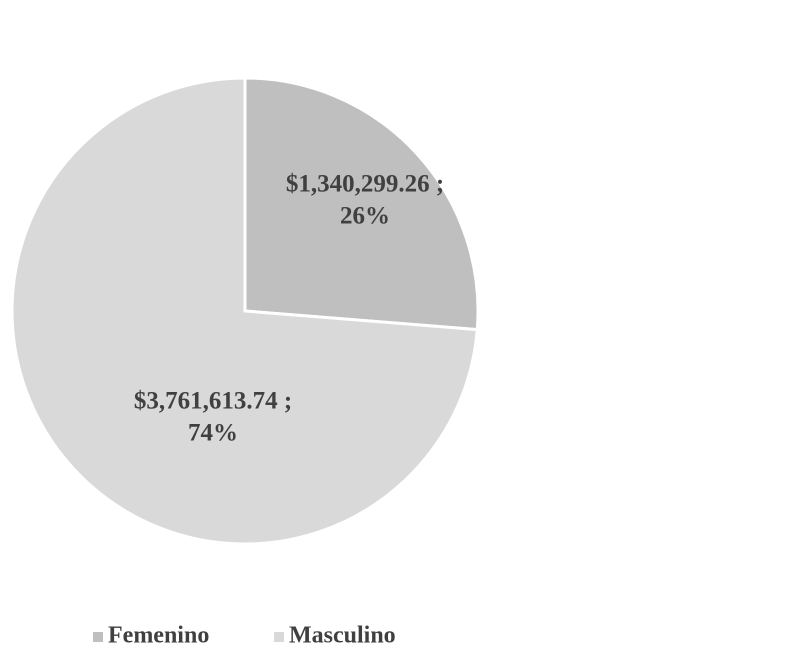 This screenshot has height=671, width=805. I want to click on data-label: $3,761,613.74 ;, so click(213, 401).